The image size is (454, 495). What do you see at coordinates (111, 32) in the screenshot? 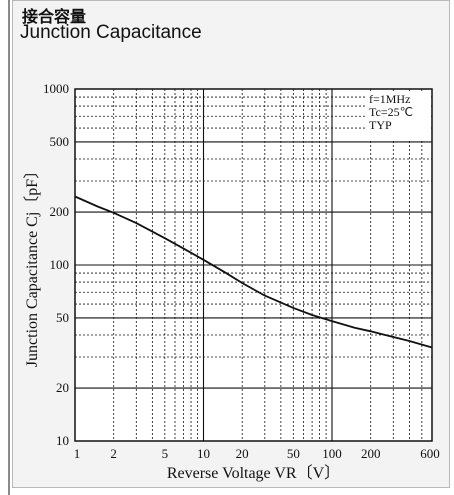
I see `chart-title-en: Junction Capacitance` at bounding box center [111, 32].